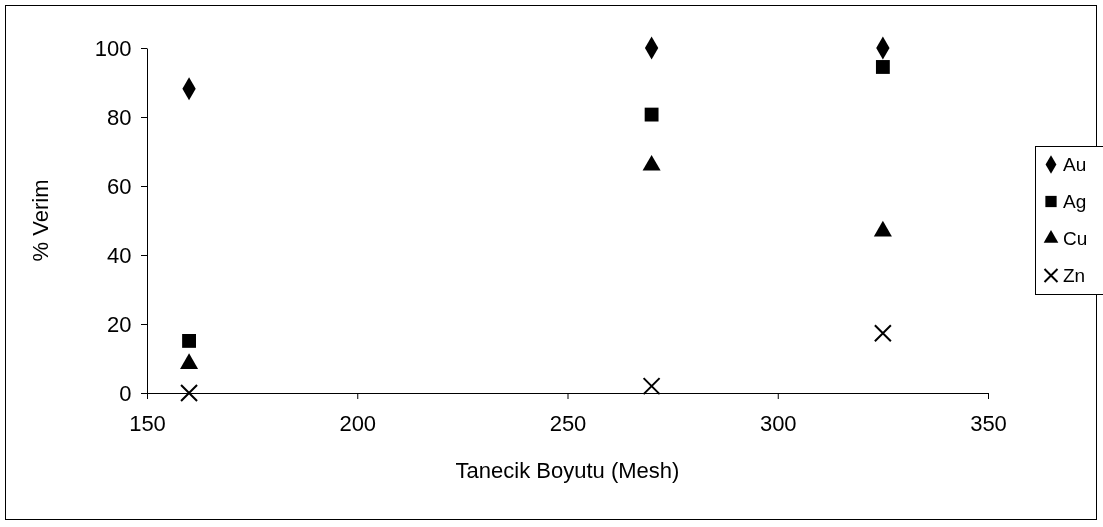  Describe the element at coordinates (567, 470) in the screenshot. I see `x-axis-title: Tanecik Boyutu (Mesh)` at that location.